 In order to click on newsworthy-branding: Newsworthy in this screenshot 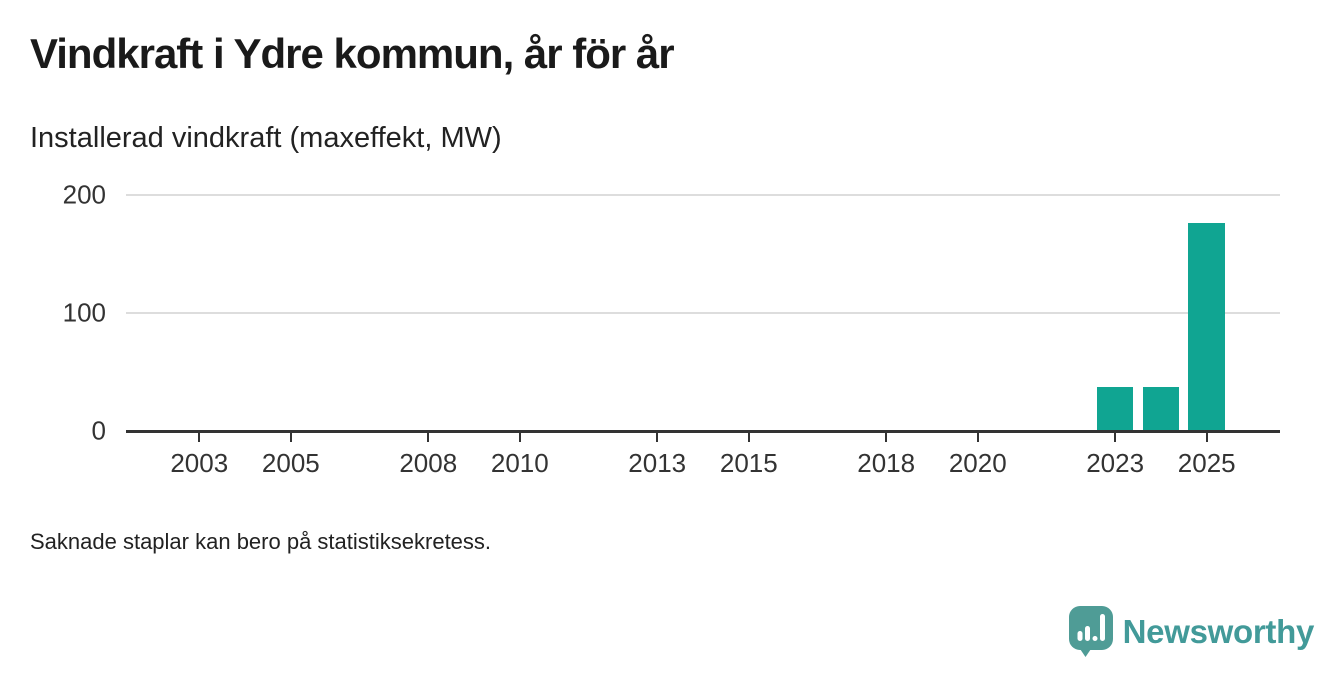, I will do `click(1191, 632)`.